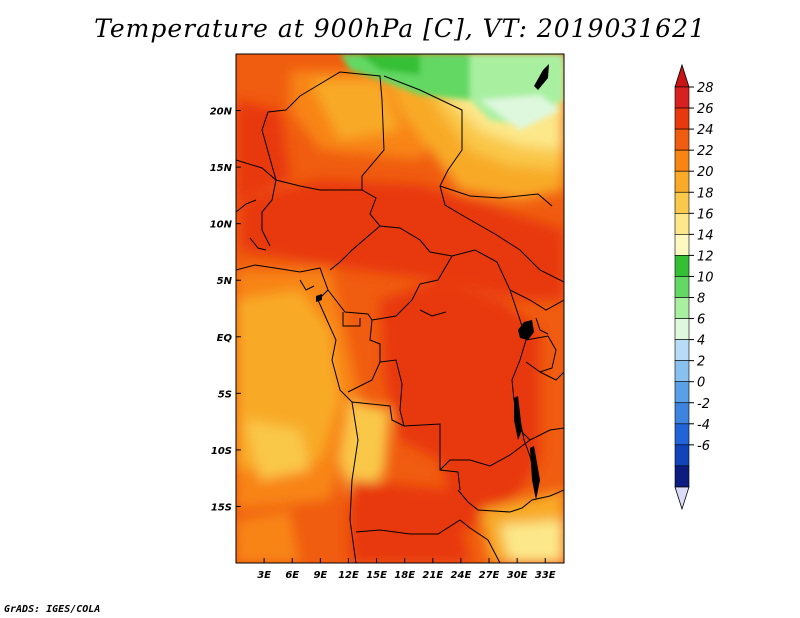  Describe the element at coordinates (705, 193) in the screenshot. I see `colorbar-label: 18` at that location.